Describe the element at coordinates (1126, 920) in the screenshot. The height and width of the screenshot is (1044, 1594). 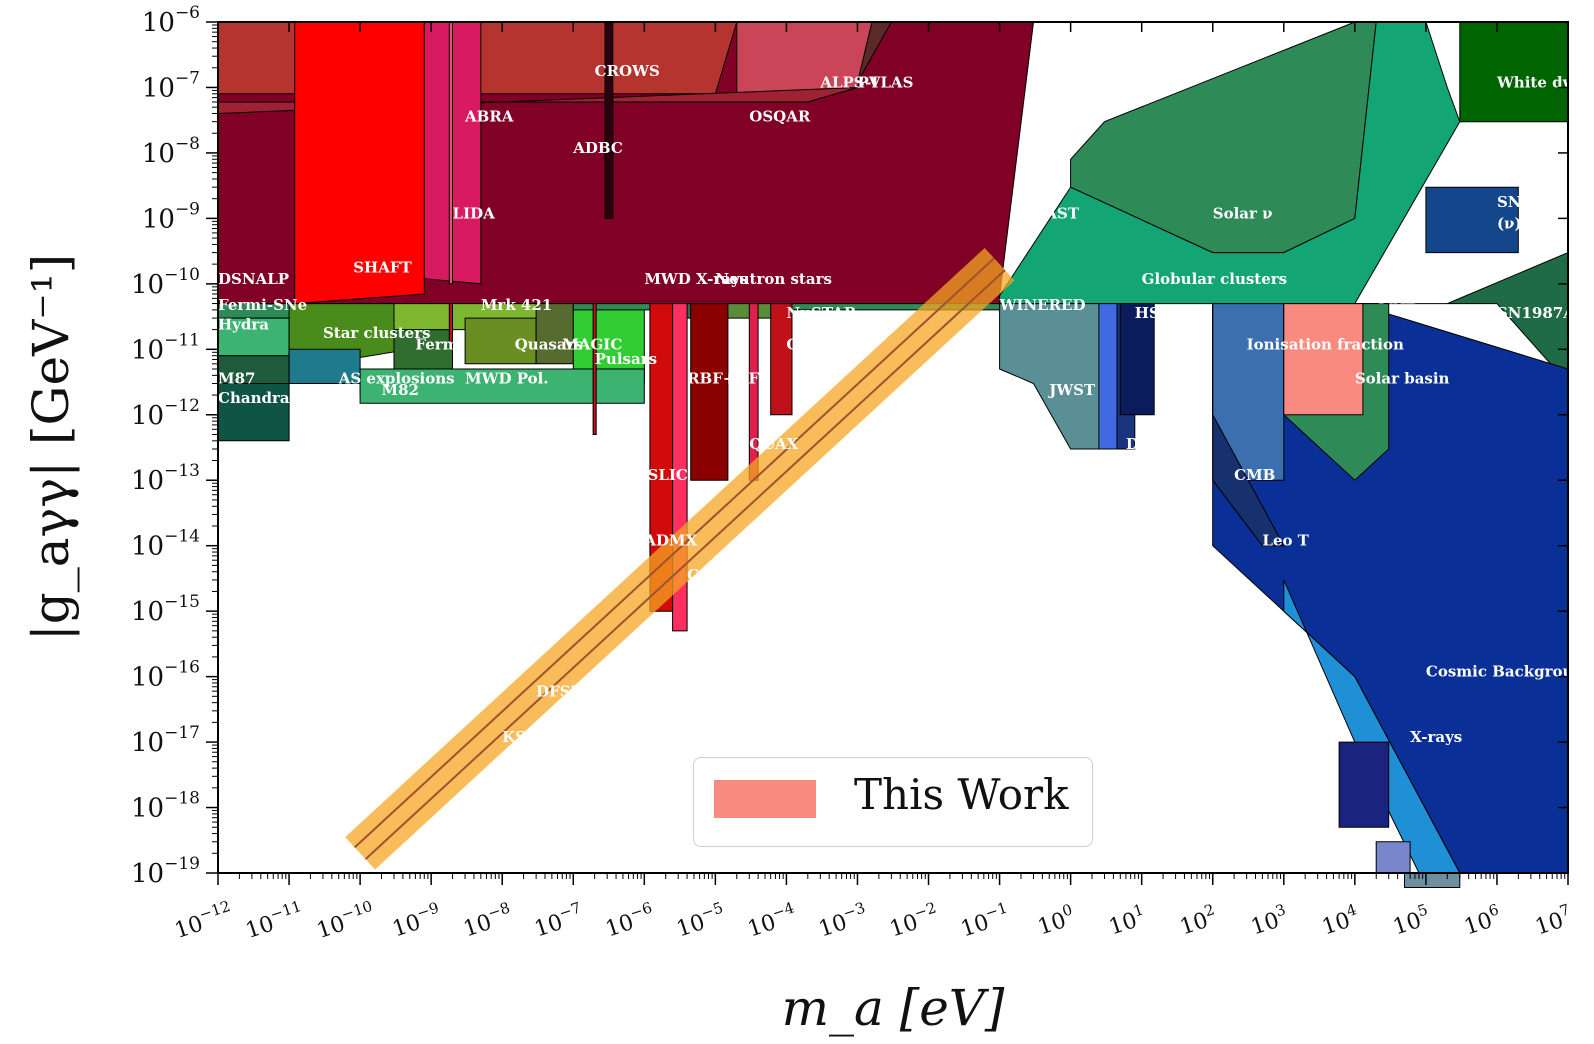
I see `x-tick-label: 10¹` at that location.